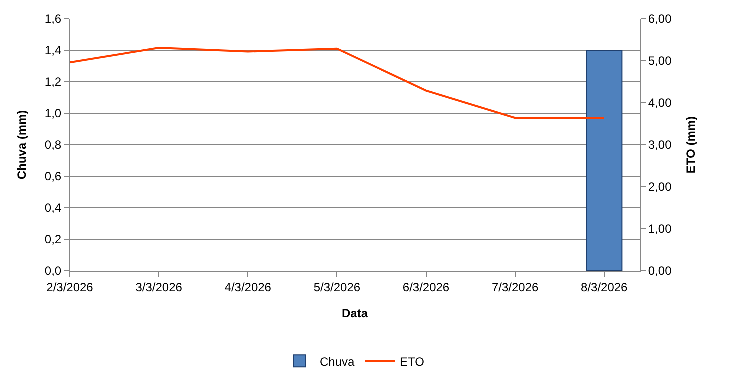 The image size is (735, 388). I want to click on y2-tick-label: 5,00, so click(660, 61).